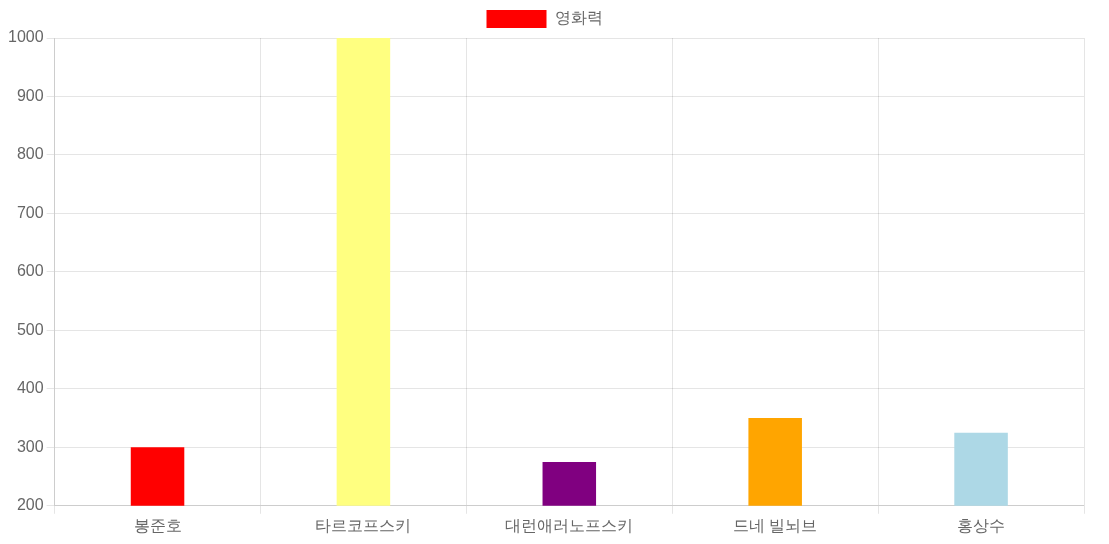 The image size is (1109, 544). Describe the element at coordinates (26, 37) in the screenshot. I see `y-tick-label: 1000` at that location.